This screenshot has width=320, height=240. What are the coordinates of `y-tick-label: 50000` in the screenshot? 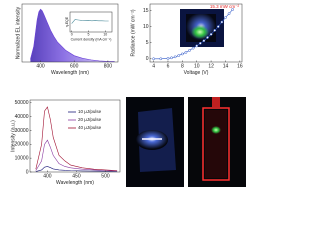 It's located at (22, 103).